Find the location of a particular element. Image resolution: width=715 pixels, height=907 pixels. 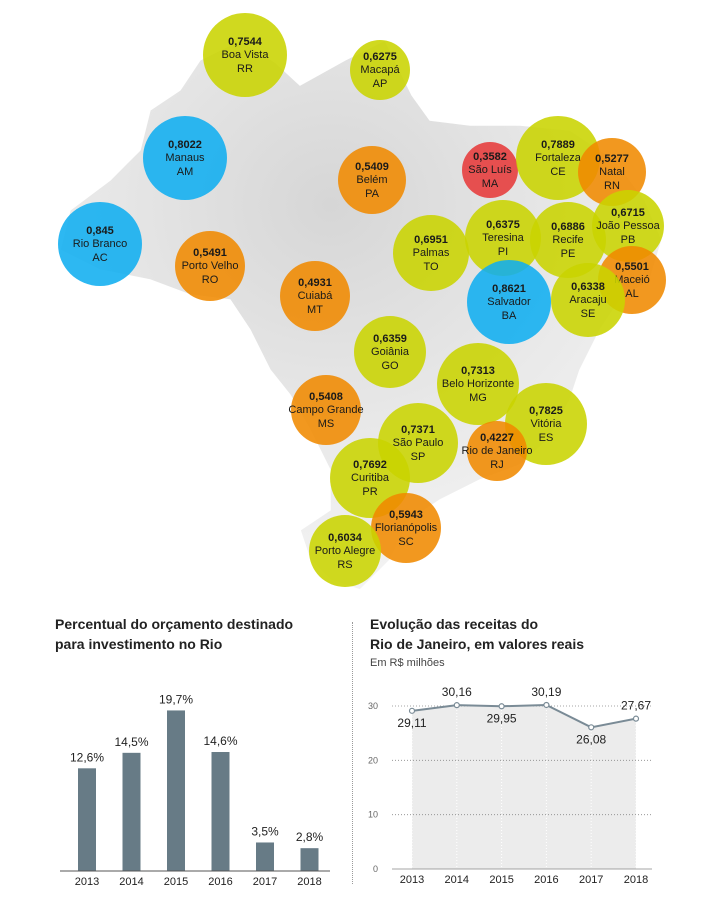

city-name: Goiânia is located at coordinates (390, 352).